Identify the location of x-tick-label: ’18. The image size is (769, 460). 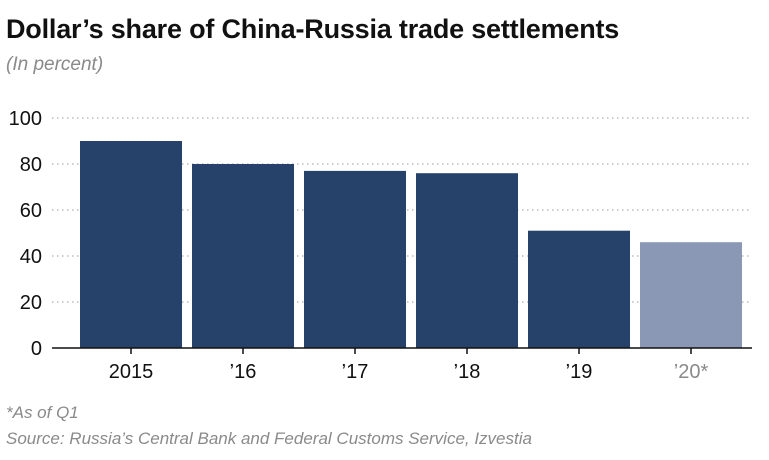
(467, 372).